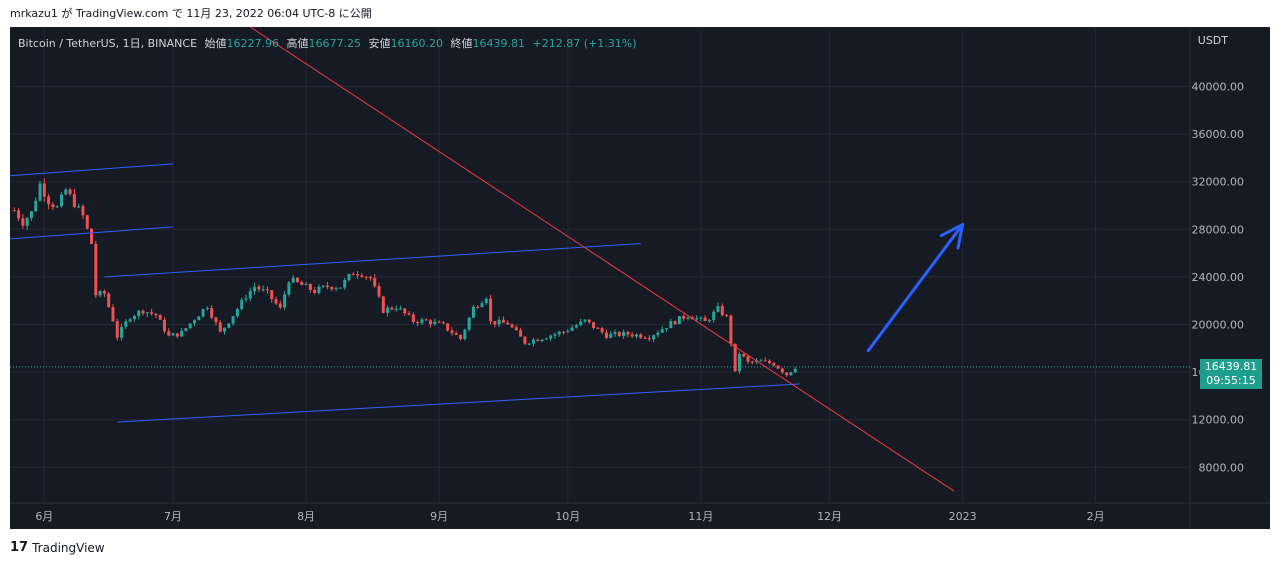  What do you see at coordinates (1218, 134) in the screenshot?
I see `y-tick-label: 36000.00` at bounding box center [1218, 134].